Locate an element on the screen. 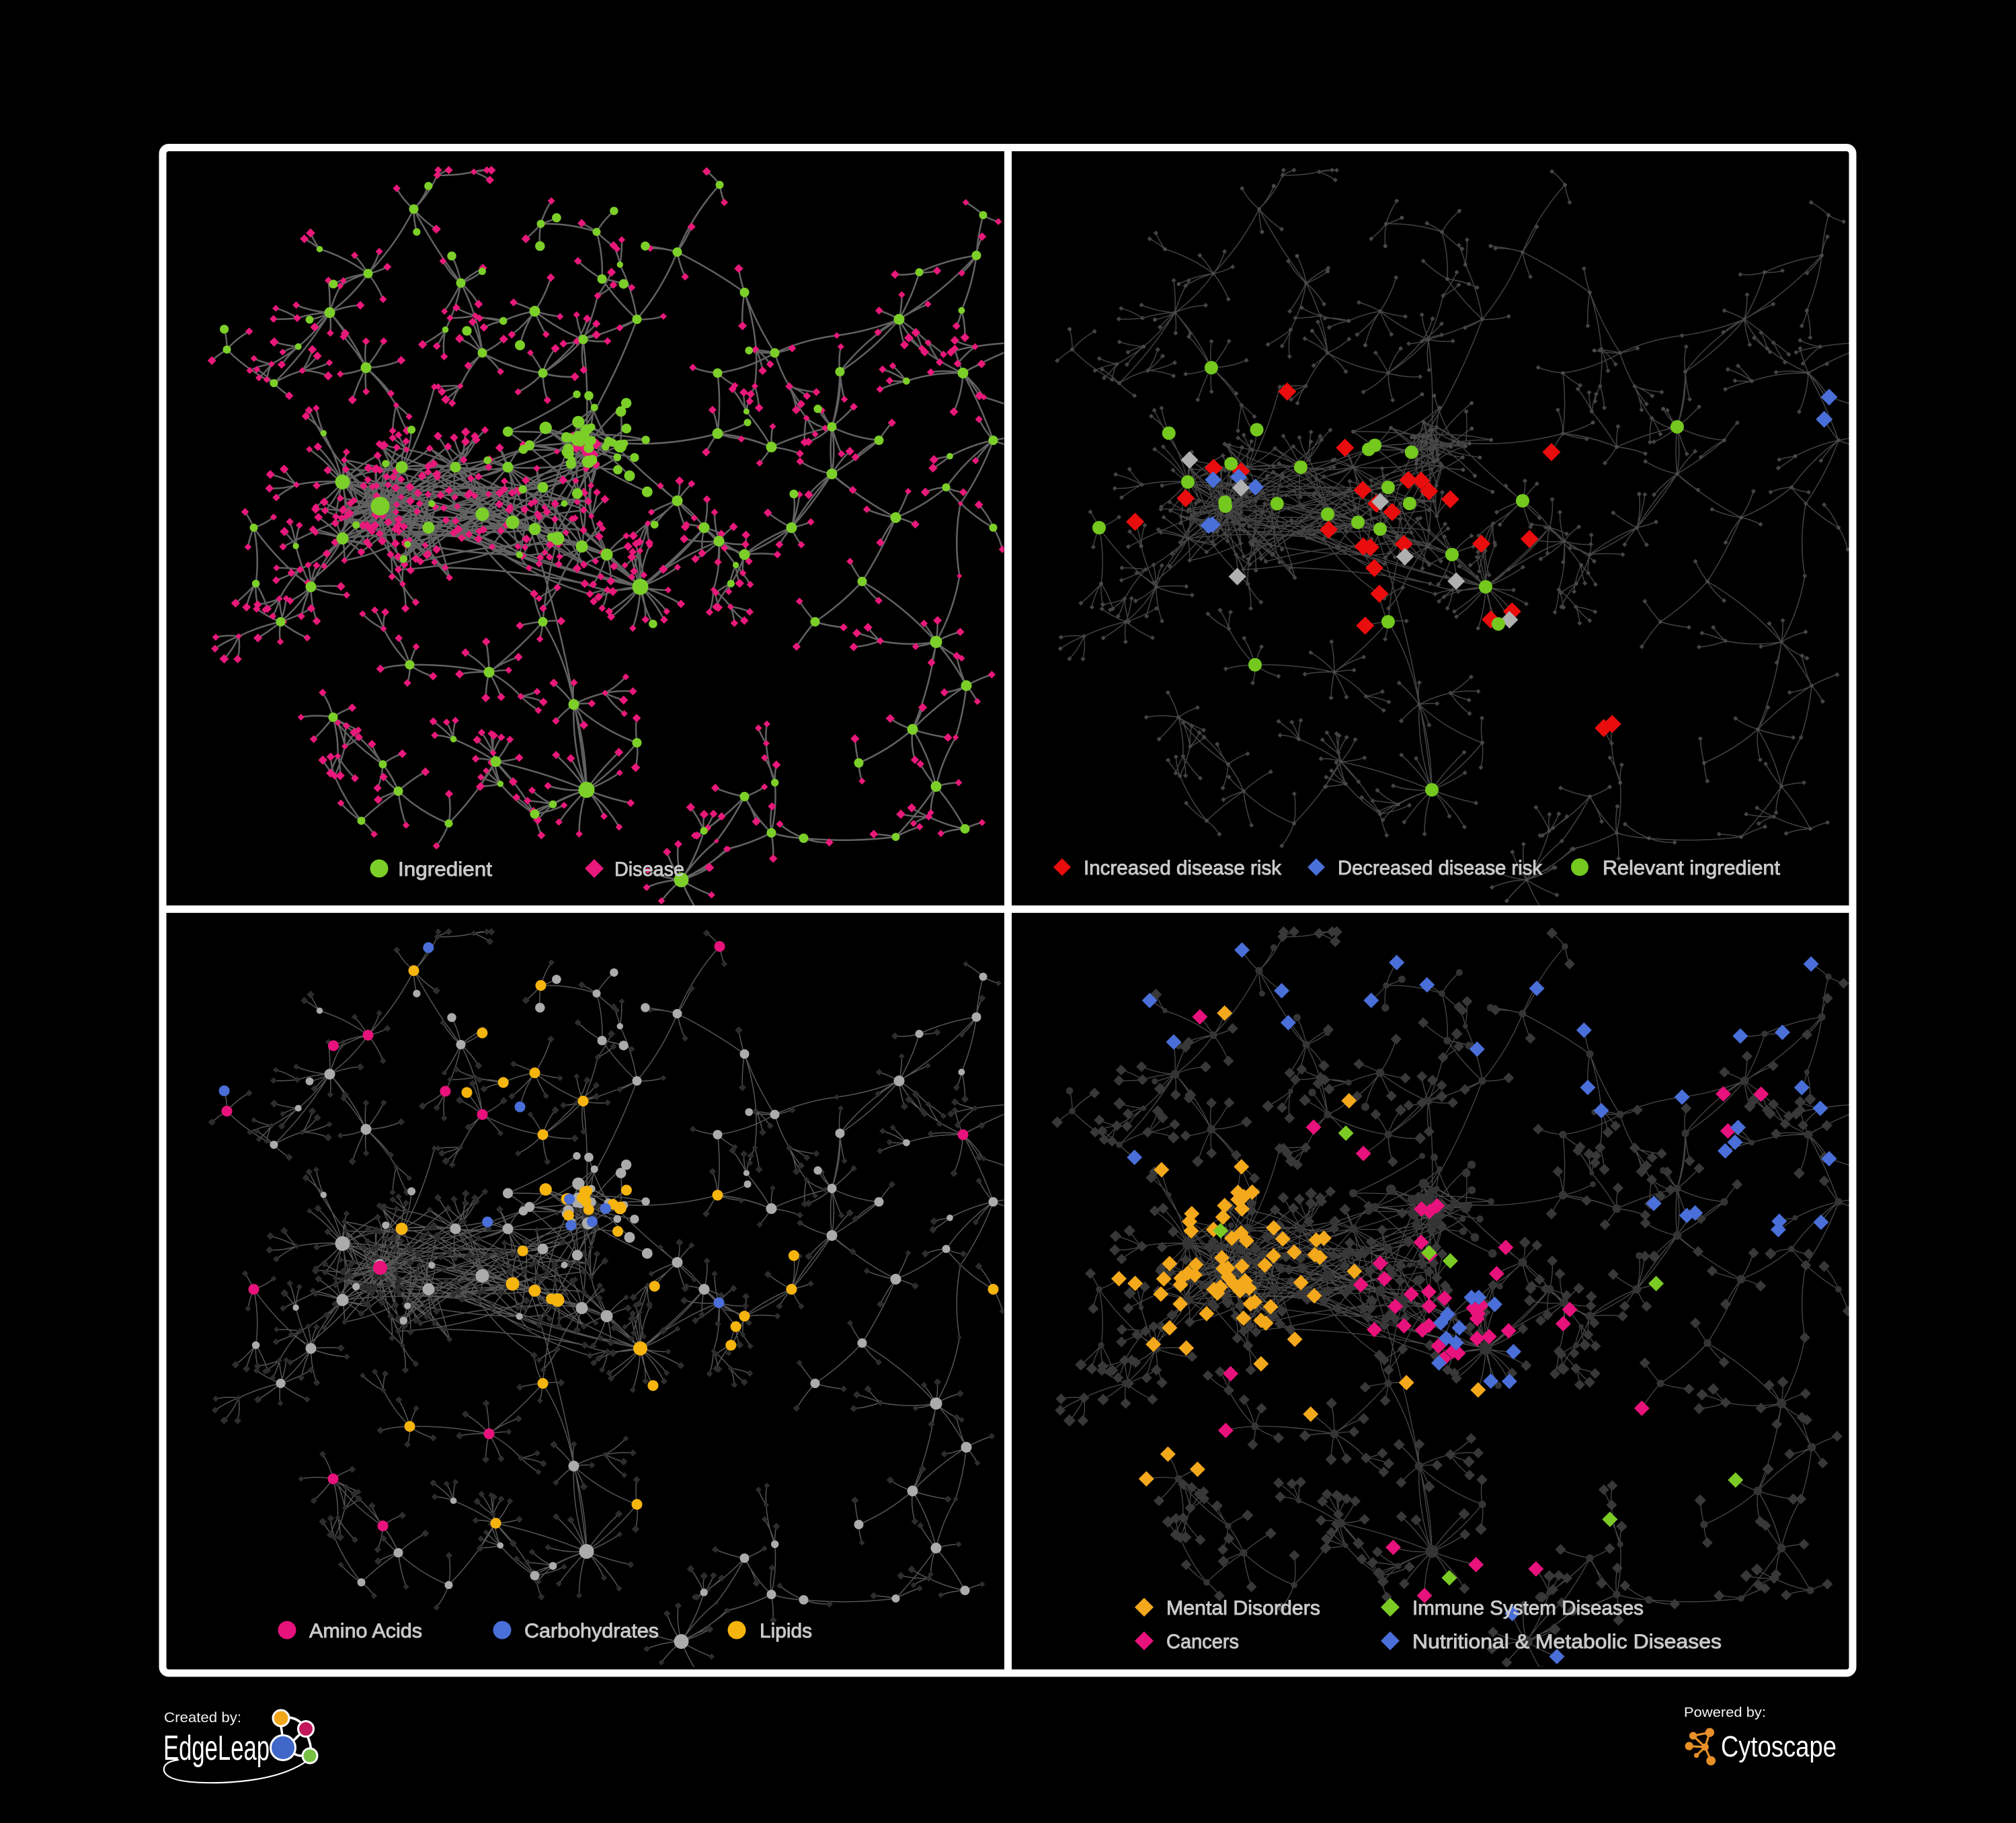 The height and width of the screenshot is (1823, 2016). svg-text: Mental Disorders is located at coordinates (1243, 1608).